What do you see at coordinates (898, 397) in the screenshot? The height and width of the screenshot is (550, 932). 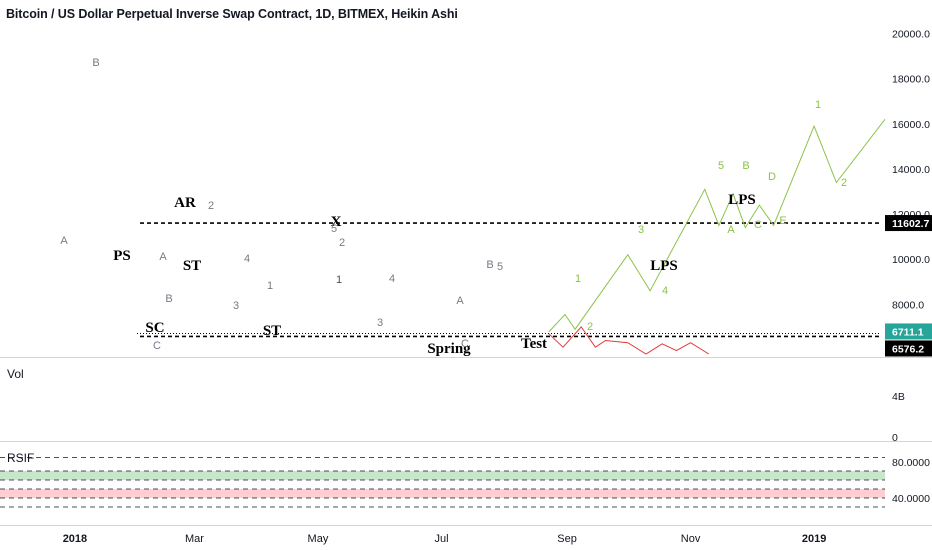 I see `volume-axis-tick: 4B` at bounding box center [898, 397].